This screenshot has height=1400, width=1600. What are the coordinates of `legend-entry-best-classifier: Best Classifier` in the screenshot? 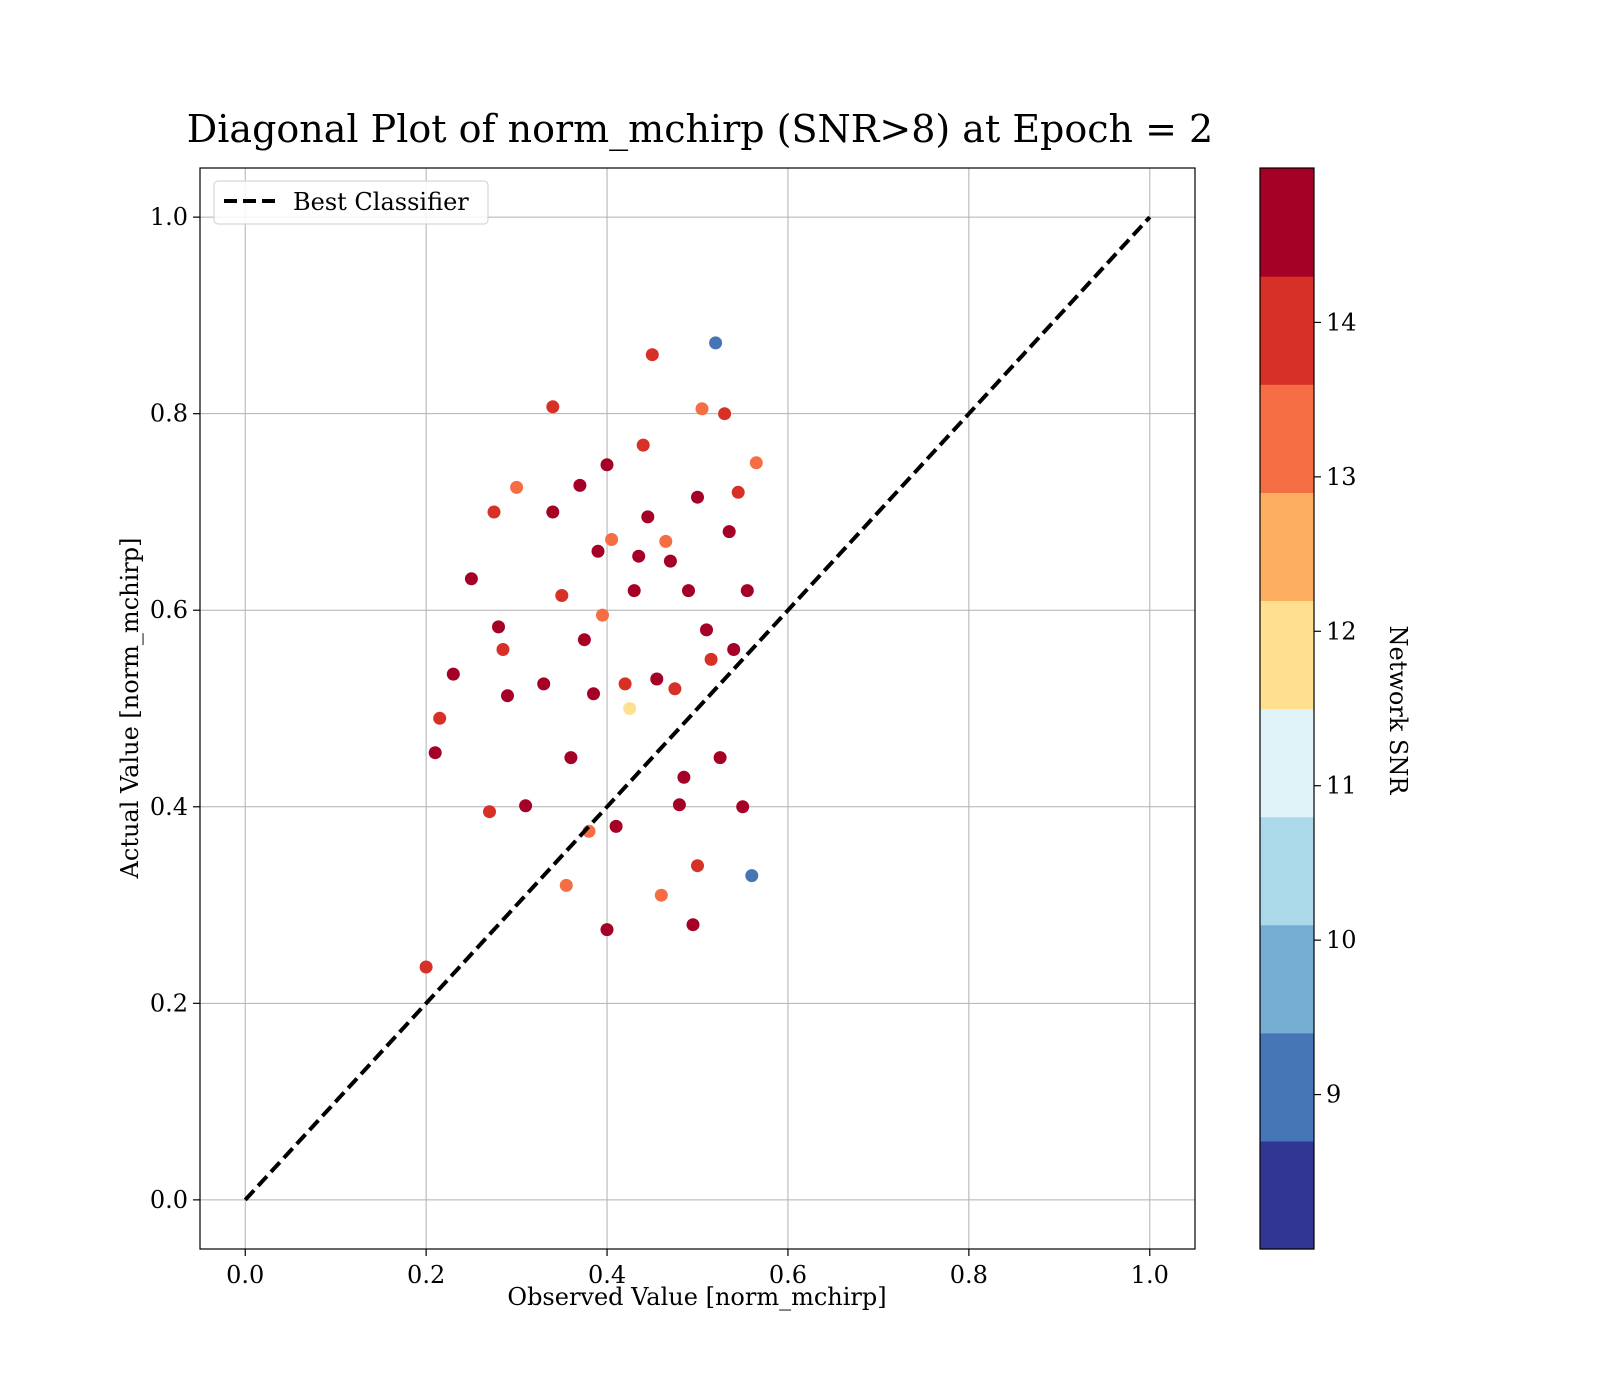 It's located at (381, 202).